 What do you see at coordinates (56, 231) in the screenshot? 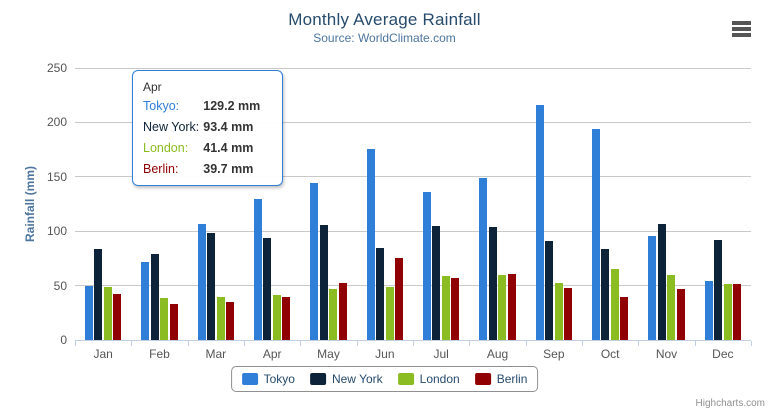
I see `y-axis-tick-label: 100` at bounding box center [56, 231].